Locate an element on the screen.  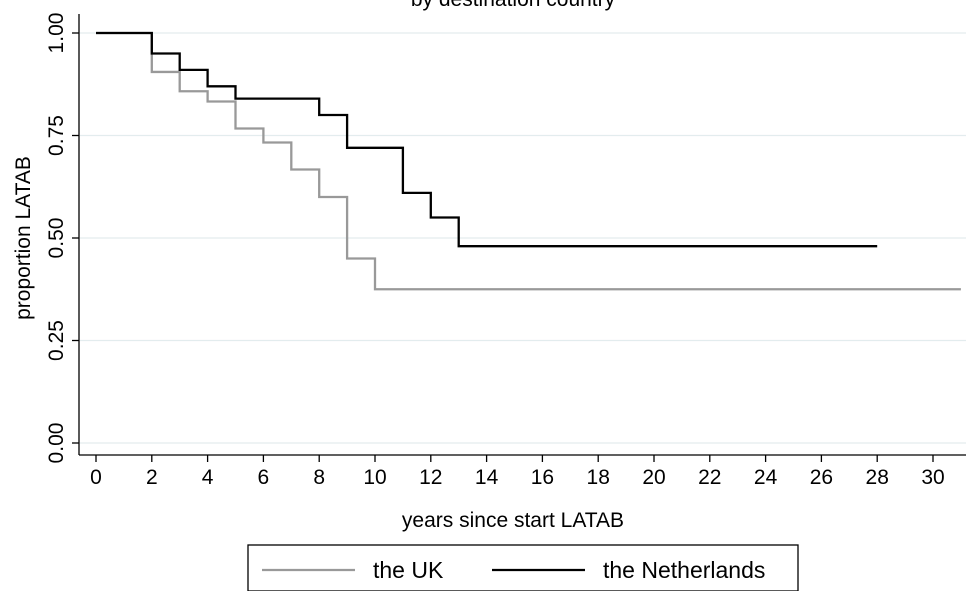
legend-label-1: the Netherlands is located at coordinates (684, 570).